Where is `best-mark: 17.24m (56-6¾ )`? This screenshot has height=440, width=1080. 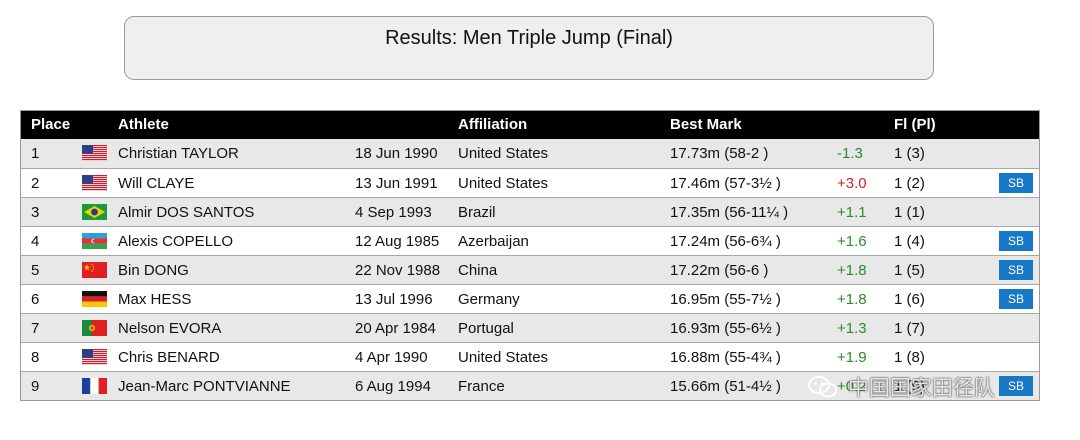 best-mark: 17.24m (56-6¾ ) is located at coordinates (725, 241).